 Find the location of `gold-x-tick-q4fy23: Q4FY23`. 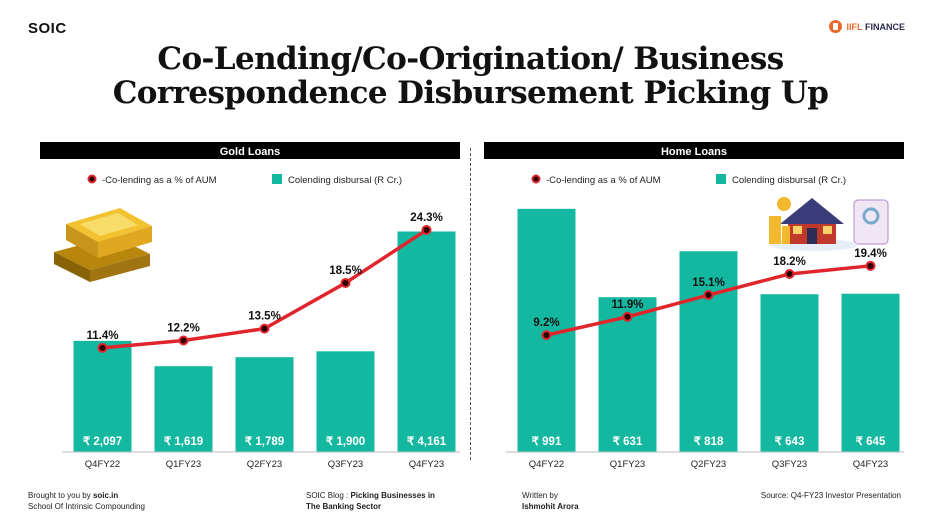

gold-x-tick-q4fy23: Q4FY23 is located at coordinates (426, 464).